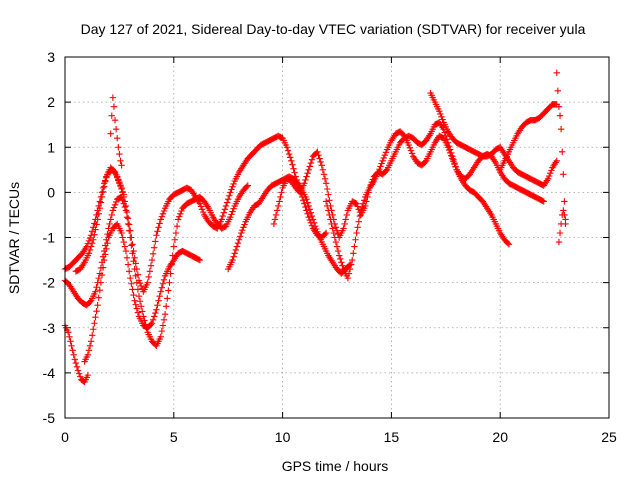 This screenshot has width=640, height=480. I want to click on x-tick-label: 5, so click(174, 437).